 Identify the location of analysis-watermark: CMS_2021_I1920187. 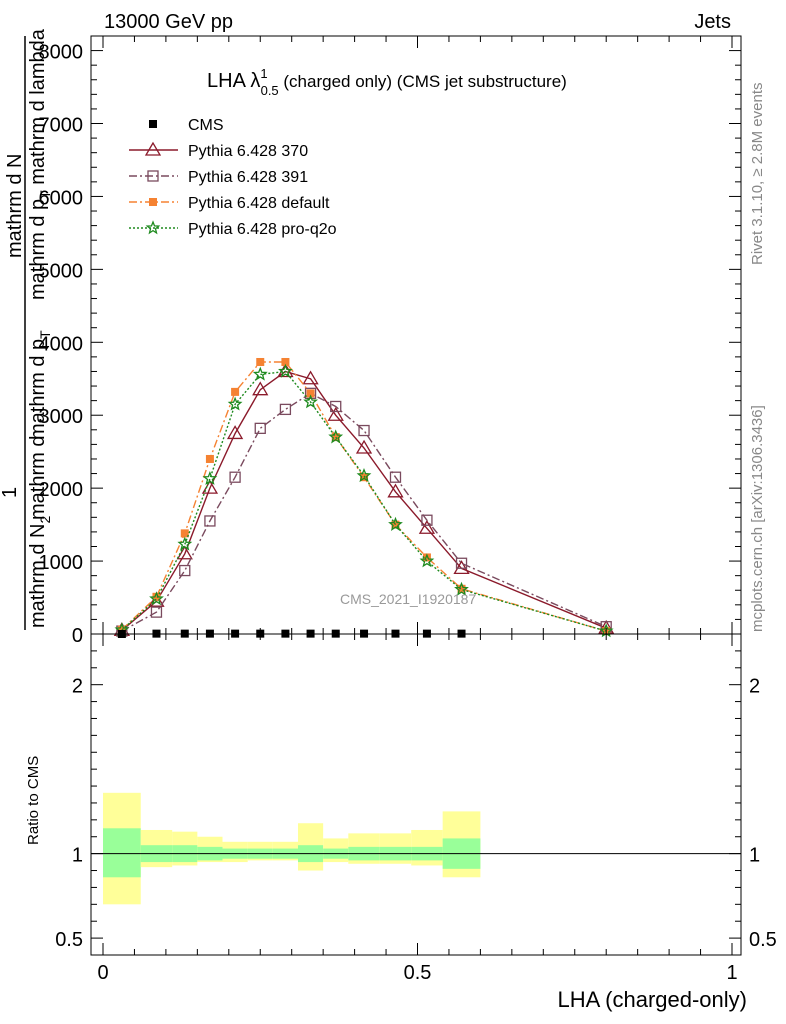
(408, 599).